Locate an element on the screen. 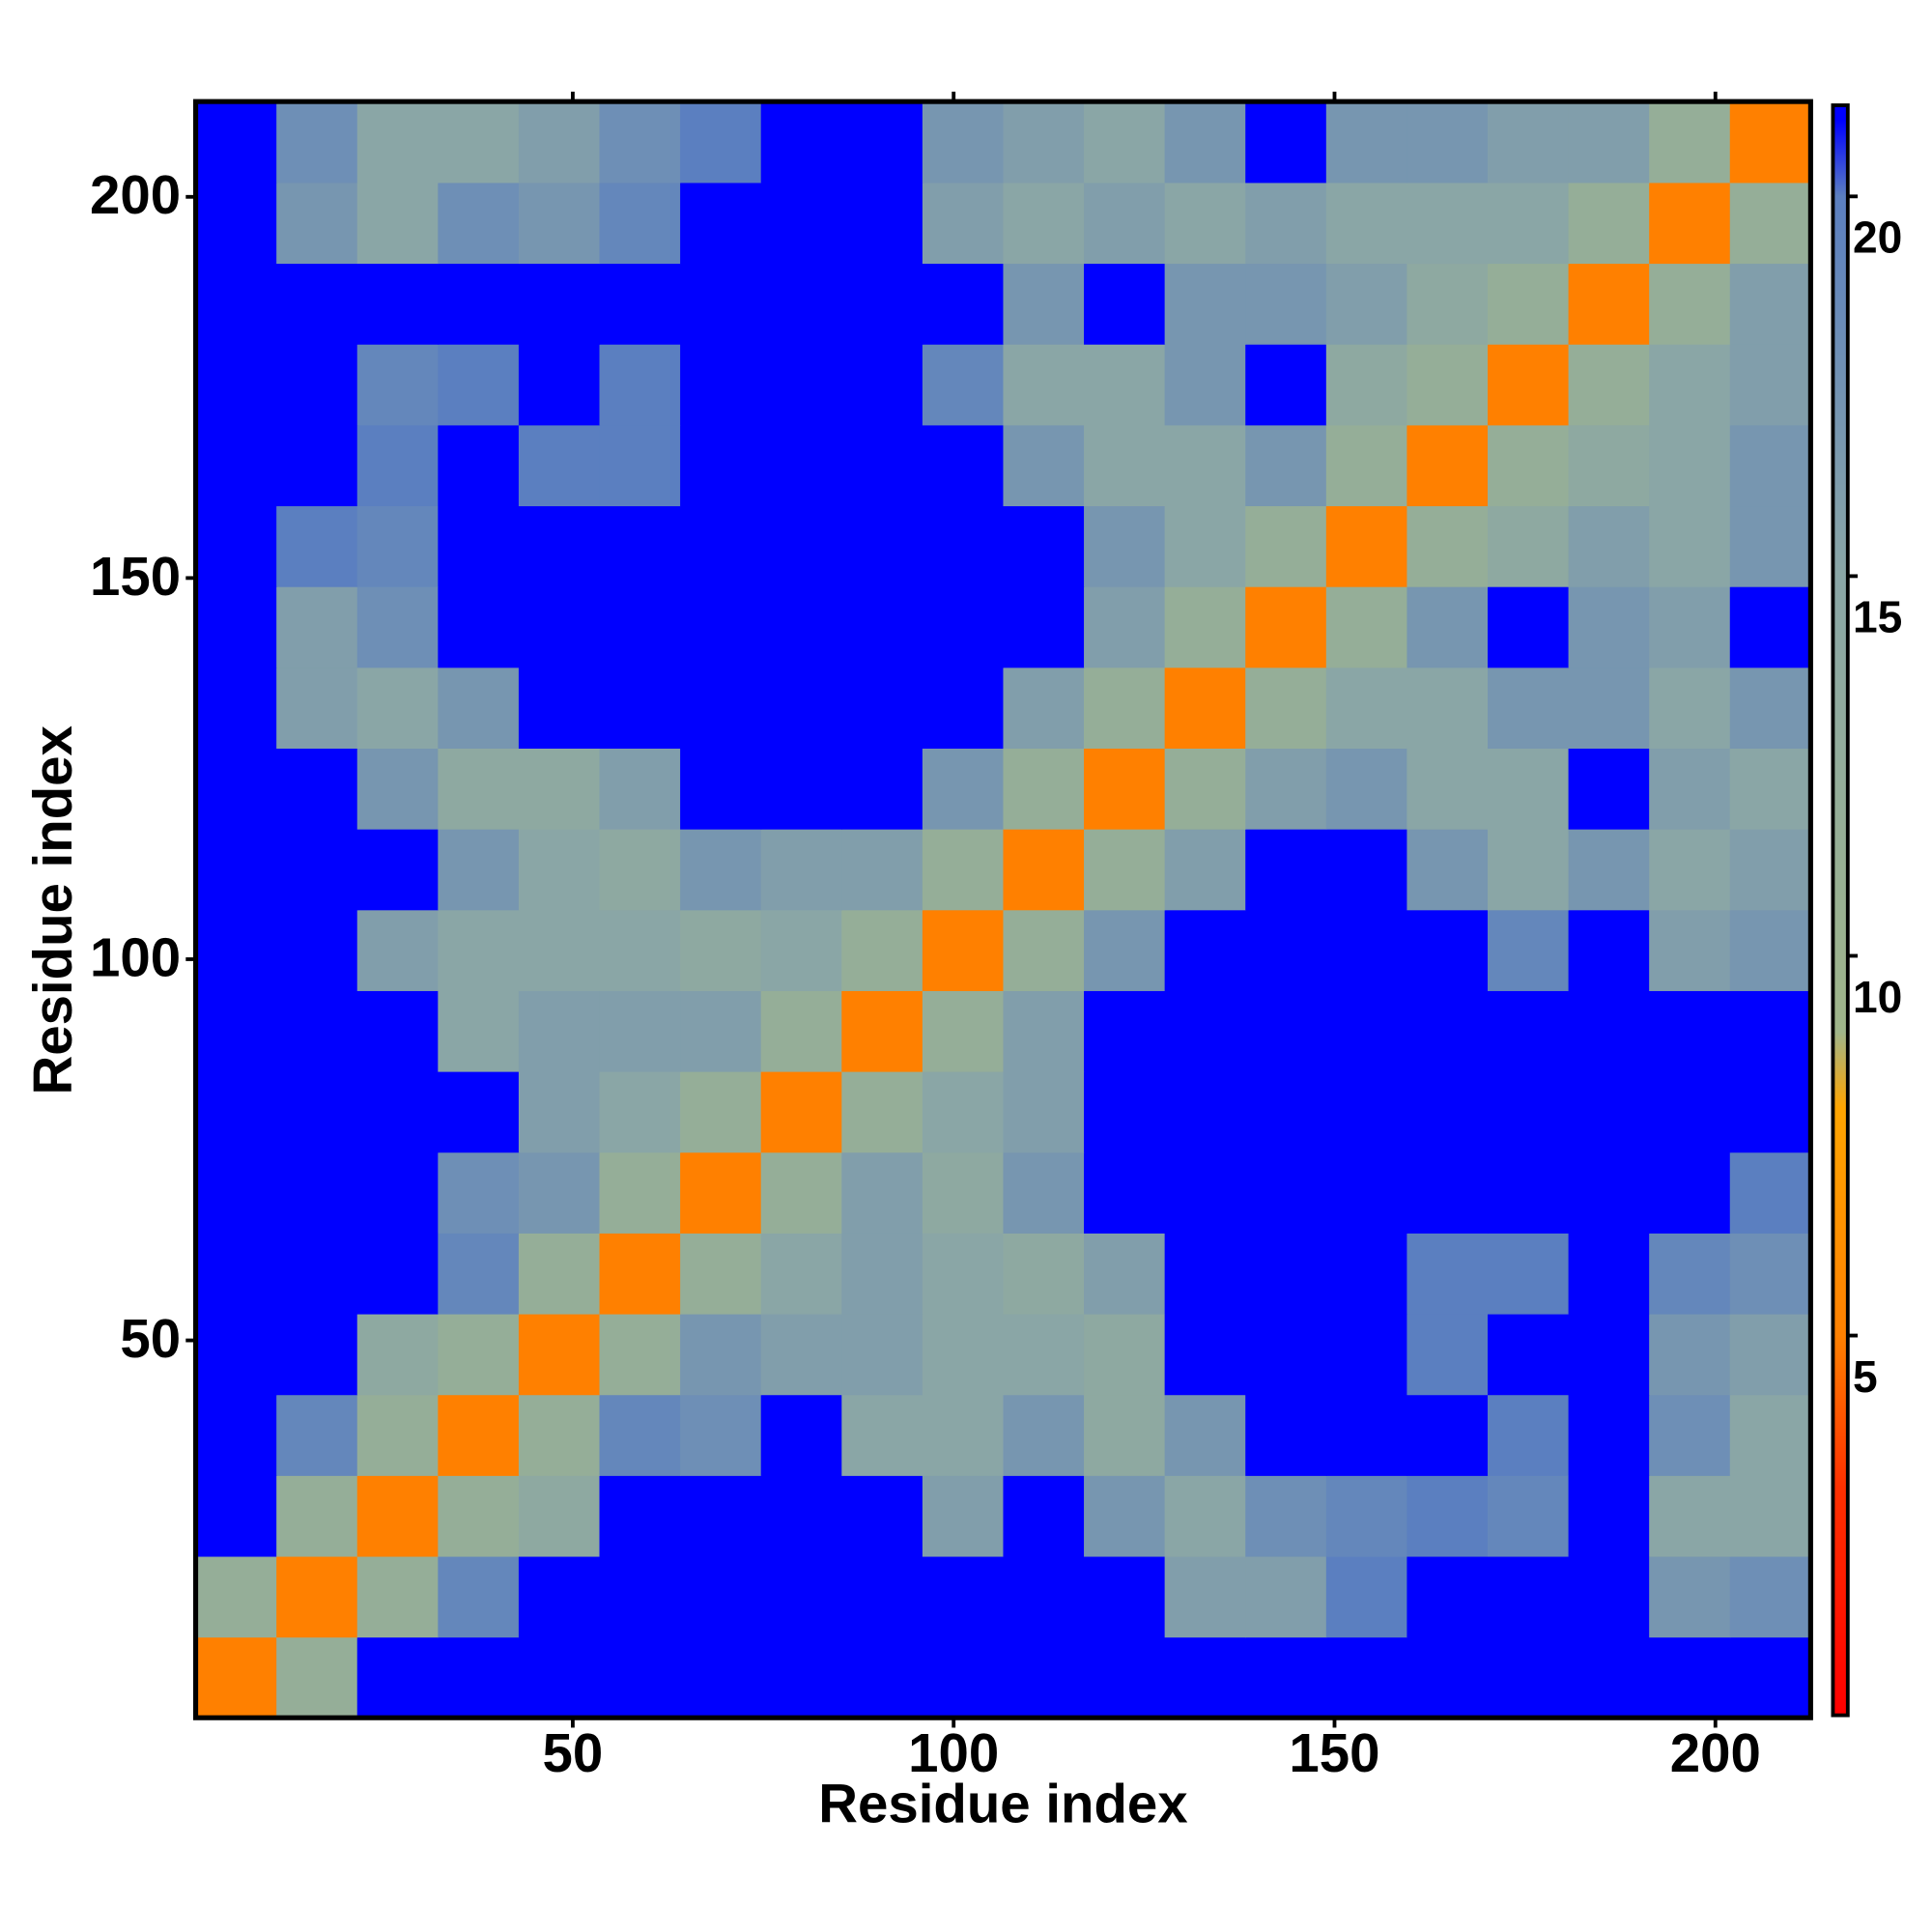 This screenshot has height=1932, width=1932. x-tick-label: 150 is located at coordinates (1334, 1752).